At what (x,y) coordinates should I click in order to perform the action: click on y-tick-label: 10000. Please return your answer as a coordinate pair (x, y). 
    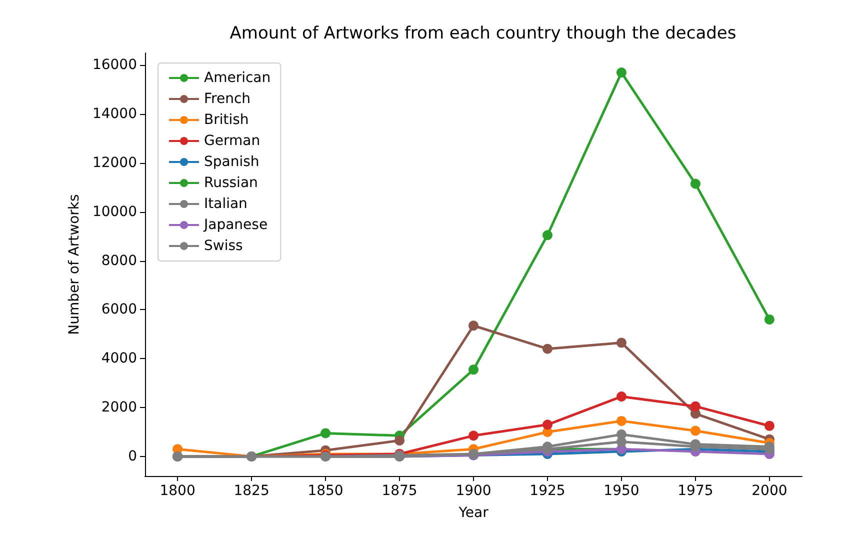
    Looking at the image, I should click on (114, 212).